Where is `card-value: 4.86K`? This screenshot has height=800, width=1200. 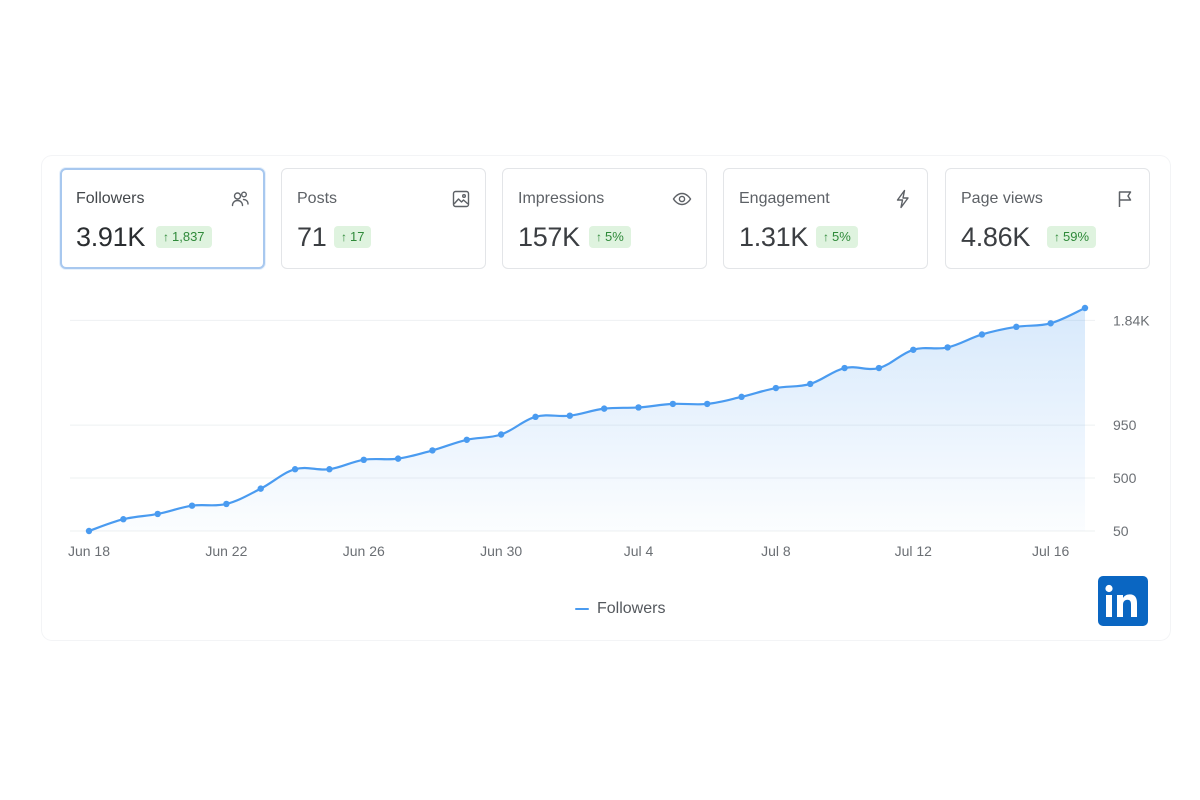 card-value: 4.86K is located at coordinates (996, 237).